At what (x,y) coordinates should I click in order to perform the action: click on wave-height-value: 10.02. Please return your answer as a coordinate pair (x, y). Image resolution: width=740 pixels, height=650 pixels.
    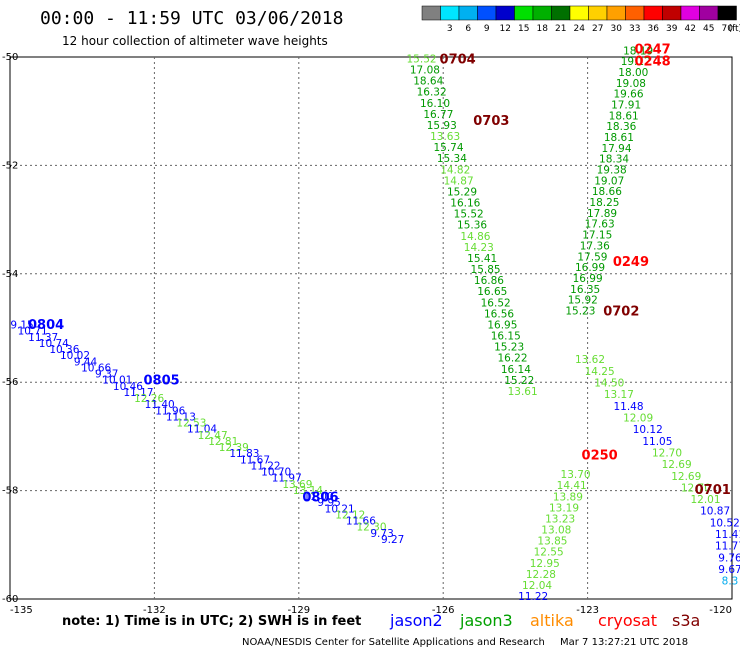
    Looking at the image, I should click on (75, 356).